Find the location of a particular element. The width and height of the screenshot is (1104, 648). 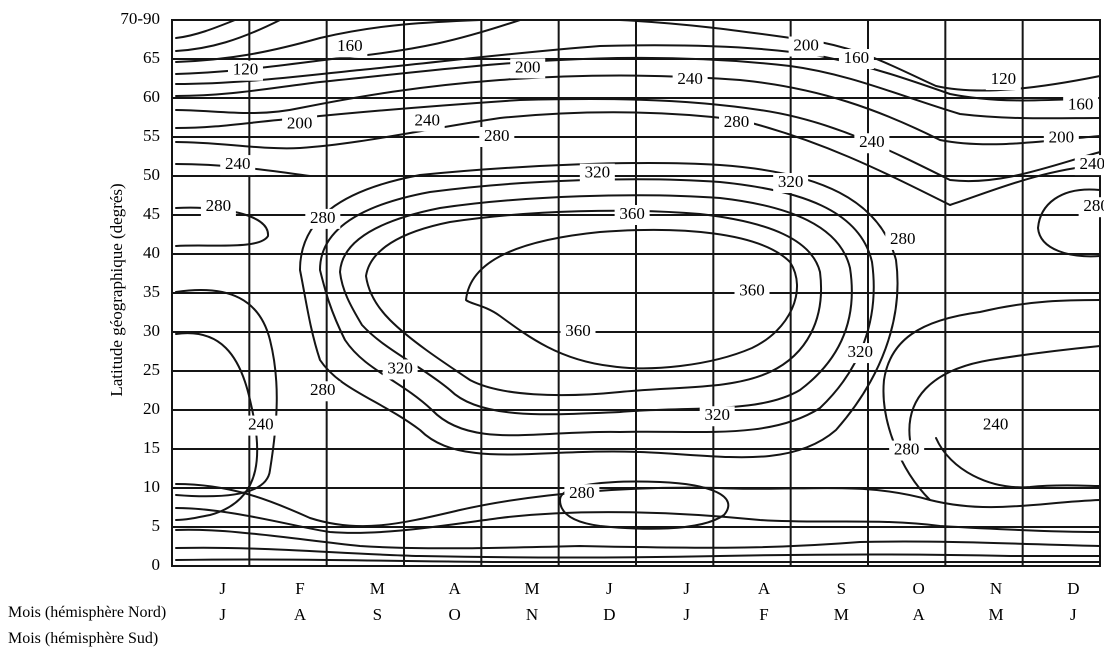

y-tick-label: 45 is located at coordinates (151, 213).